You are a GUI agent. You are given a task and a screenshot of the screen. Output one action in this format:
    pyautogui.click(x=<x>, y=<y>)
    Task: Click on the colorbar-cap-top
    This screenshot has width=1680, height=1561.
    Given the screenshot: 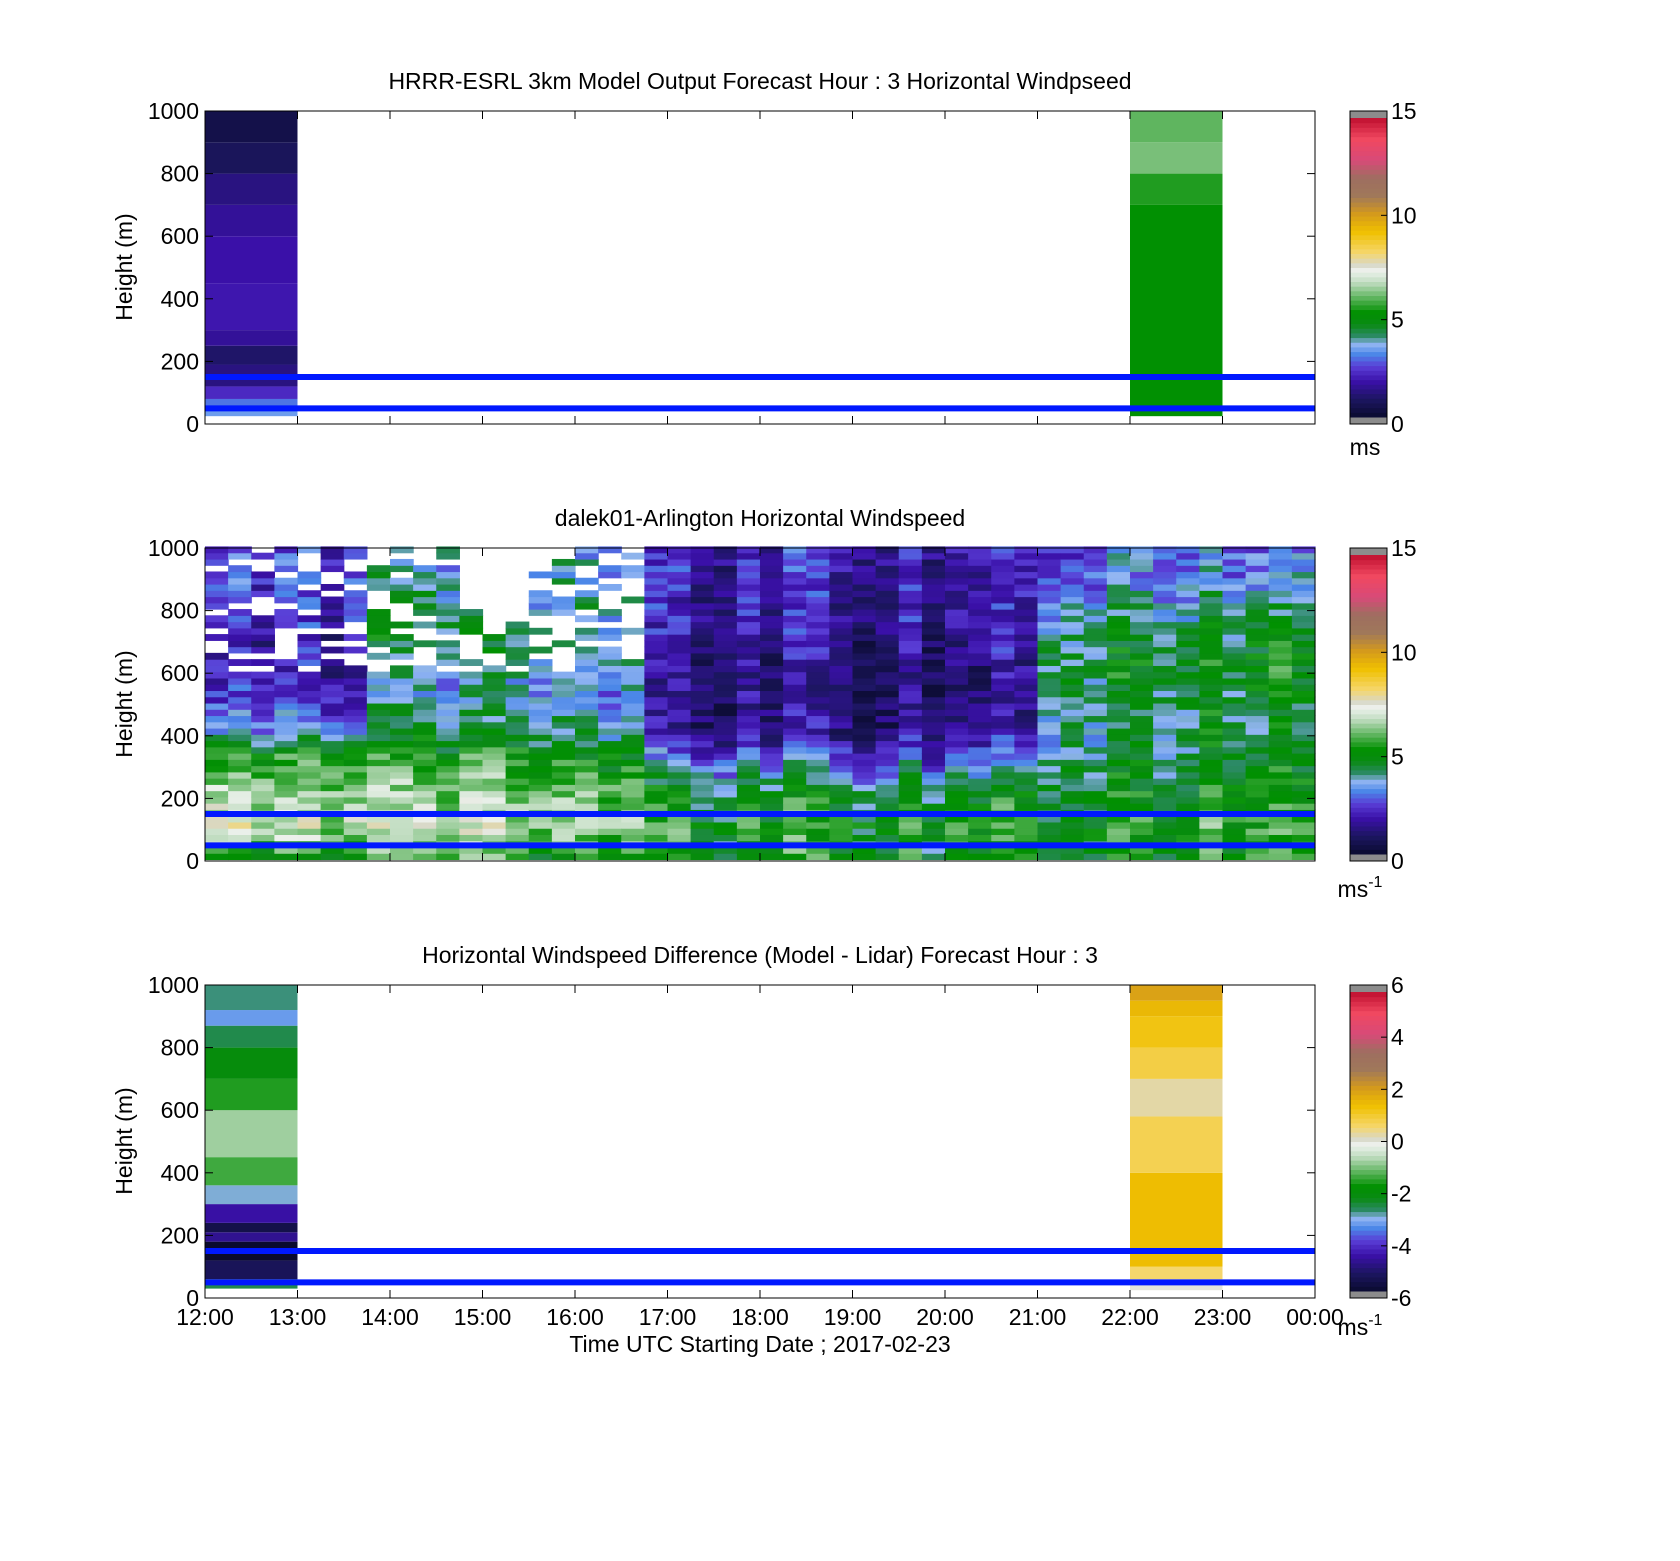 What is the action you would take?
    pyautogui.click(x=1368, y=988)
    